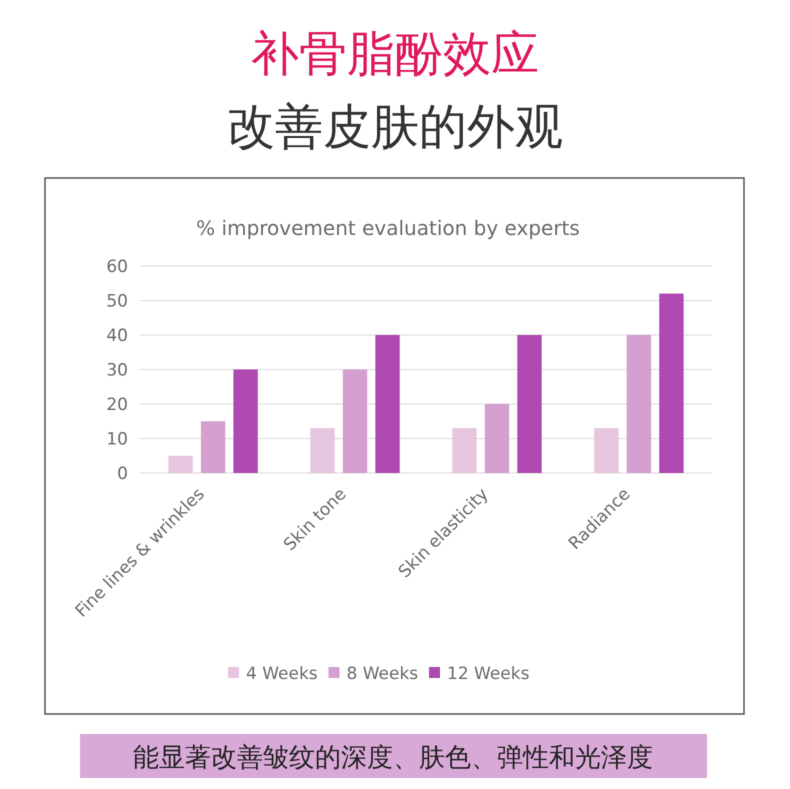  Describe the element at coordinates (117, 336) in the screenshot. I see `y-tick-label: 40` at that location.